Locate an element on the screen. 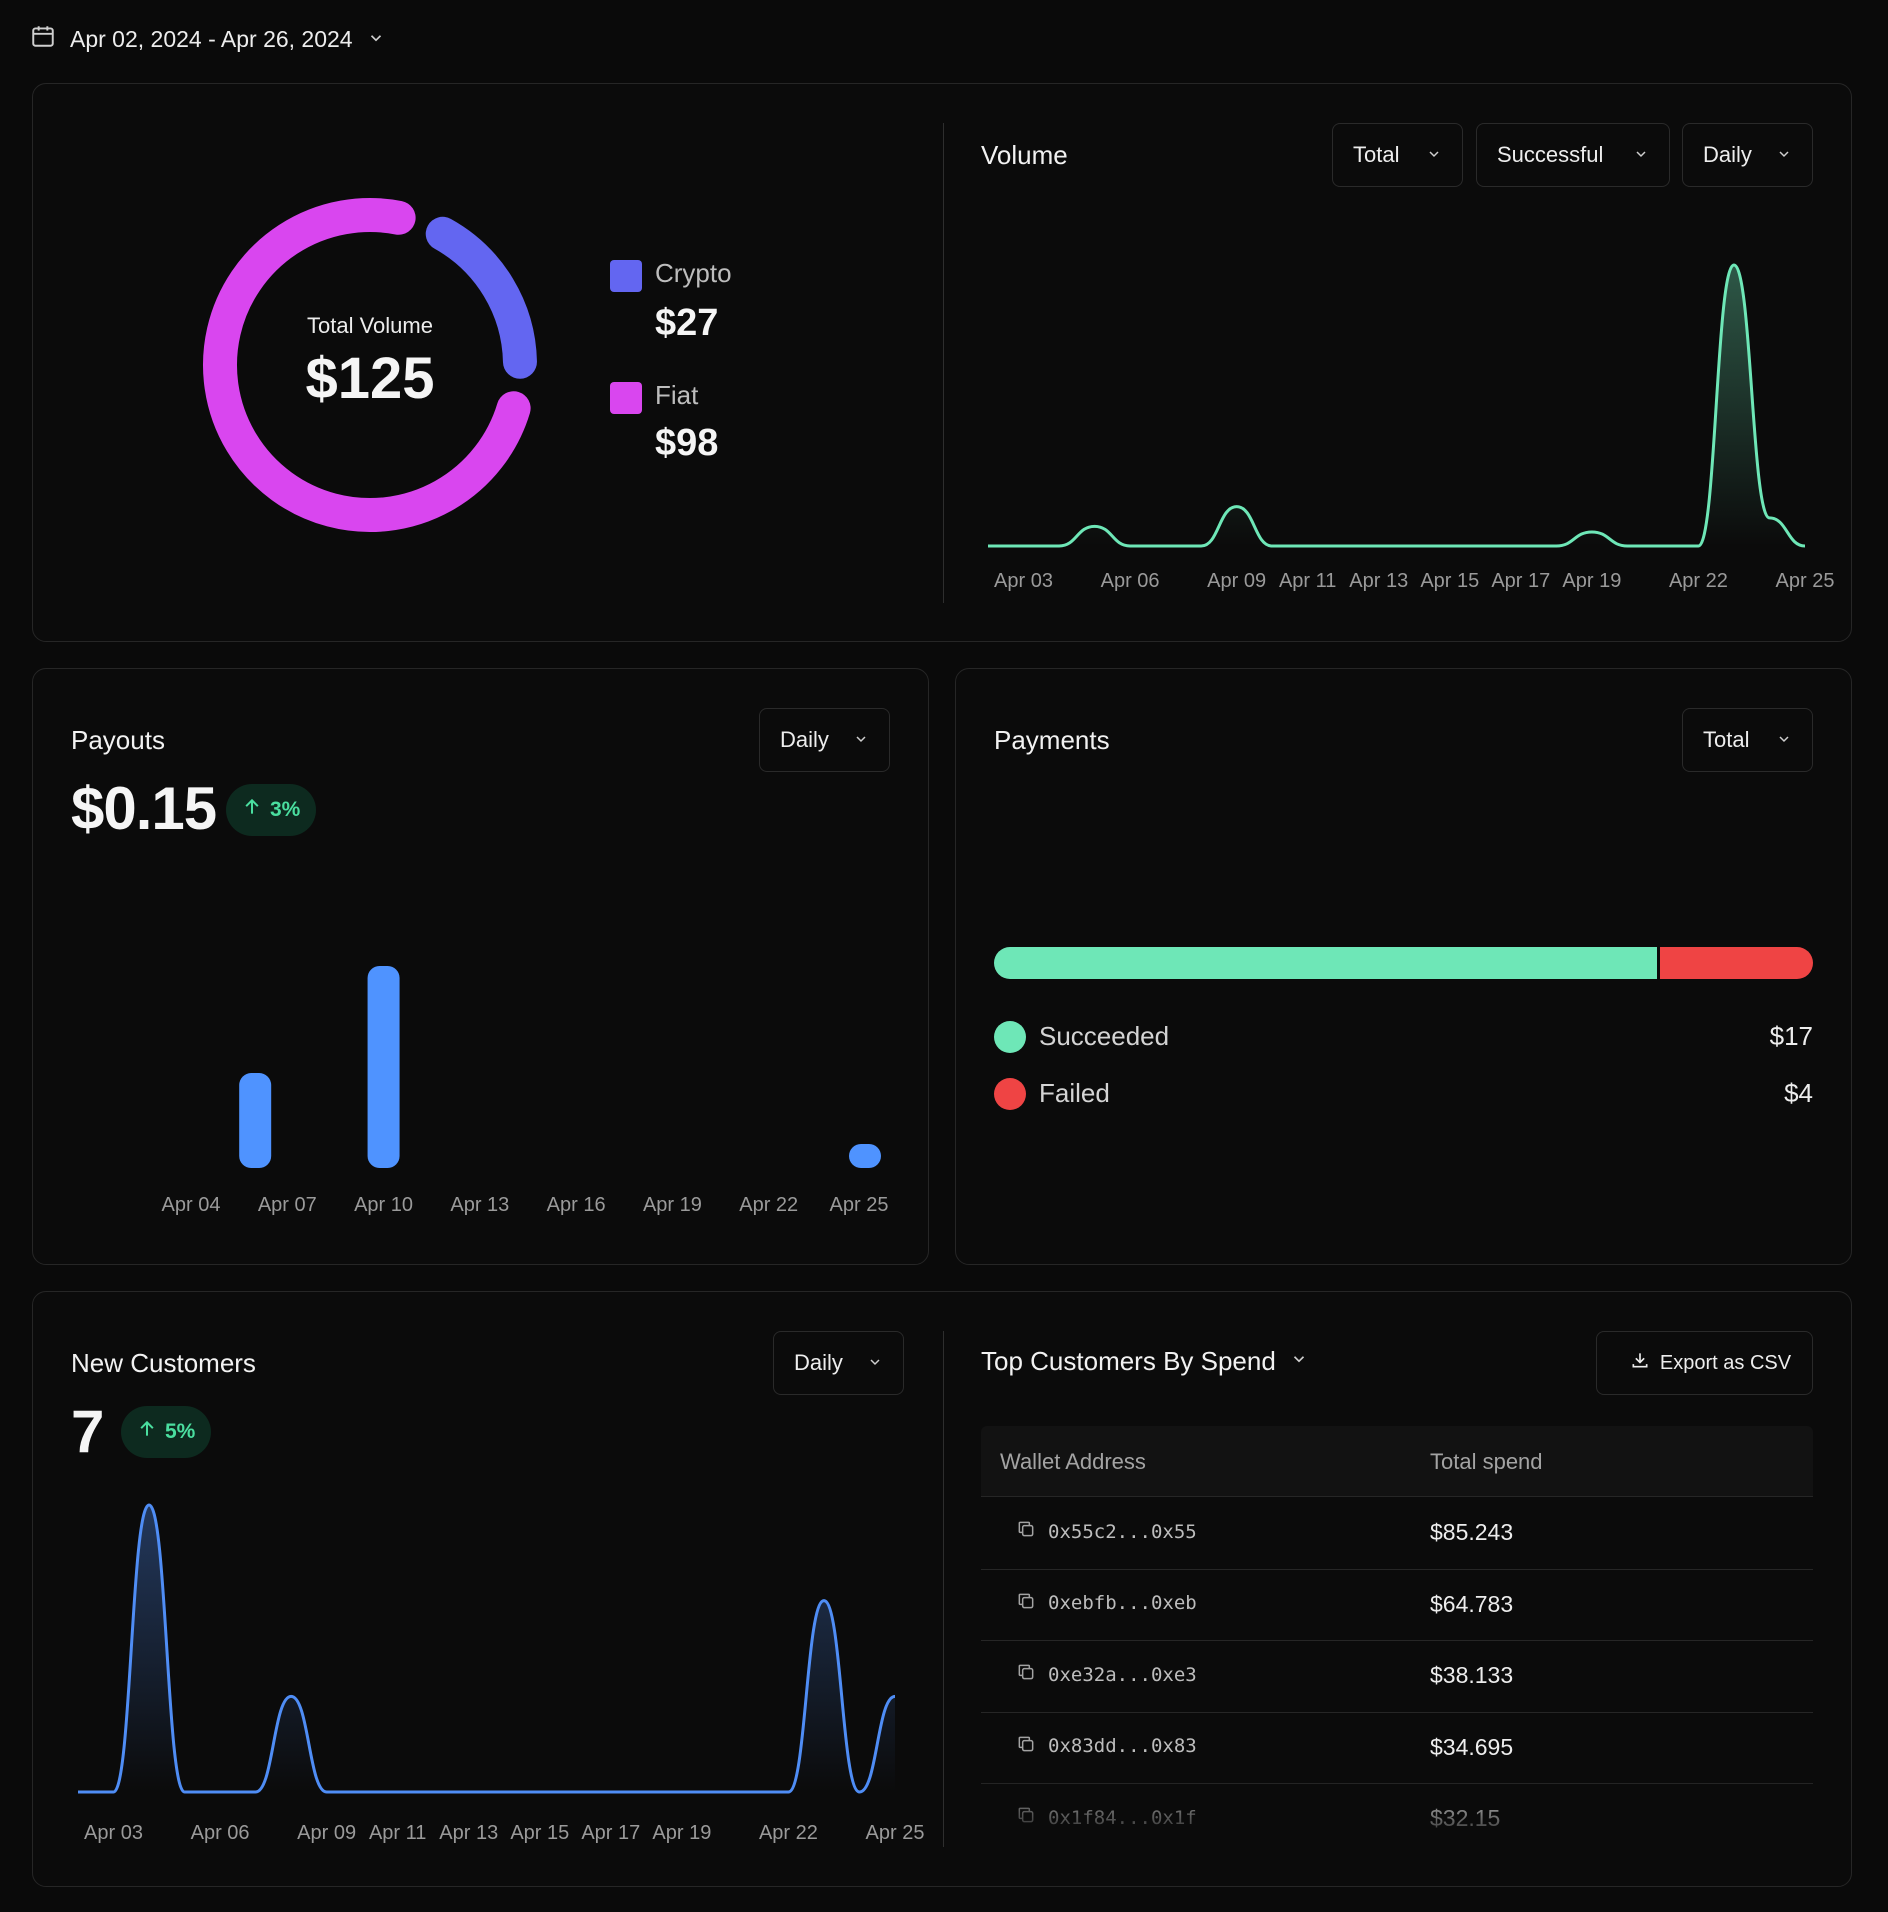 This screenshot has width=1888, height=1912. volume-status-value: Successful is located at coordinates (1550, 154).